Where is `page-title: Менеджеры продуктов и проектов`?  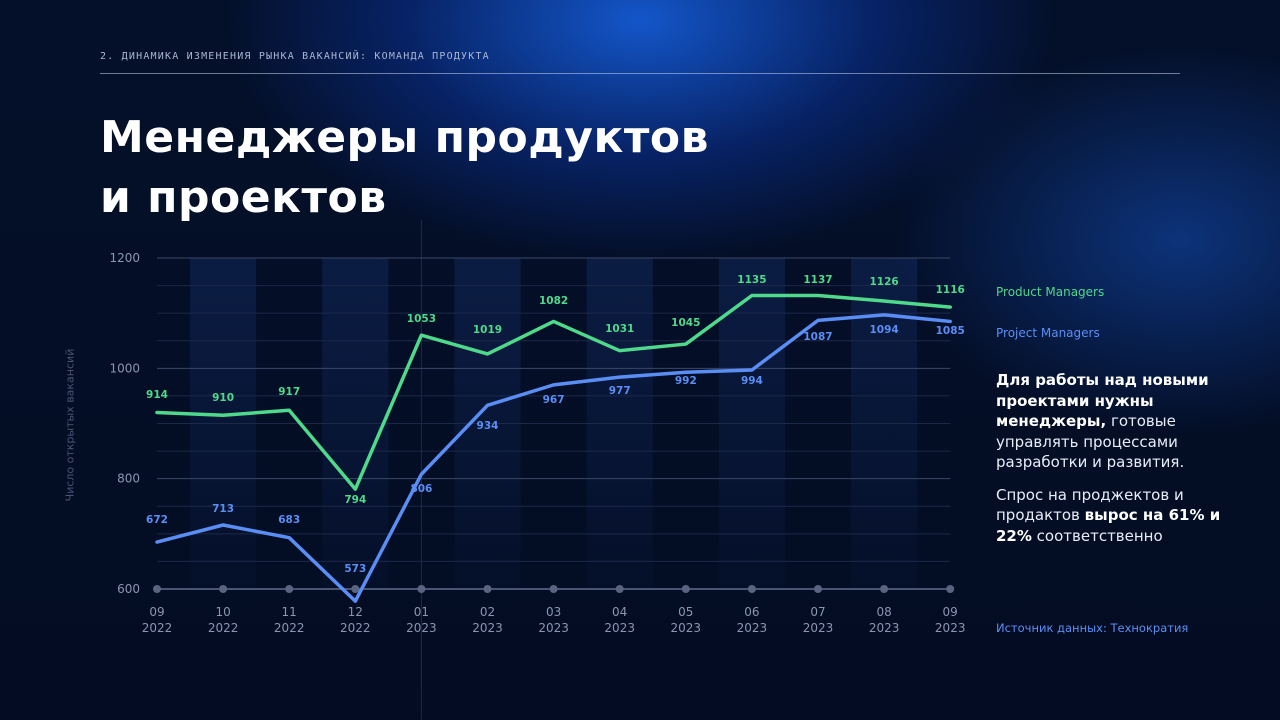 page-title: Менеджеры продуктов и проектов is located at coordinates (510, 168).